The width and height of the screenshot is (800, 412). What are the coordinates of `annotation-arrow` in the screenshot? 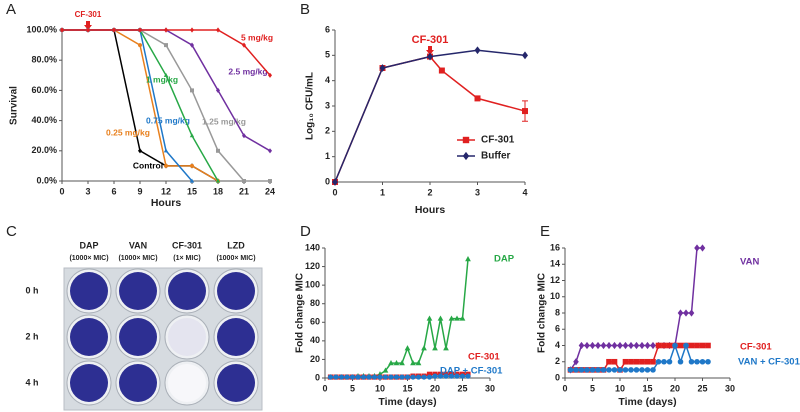 It's located at (430, 50).